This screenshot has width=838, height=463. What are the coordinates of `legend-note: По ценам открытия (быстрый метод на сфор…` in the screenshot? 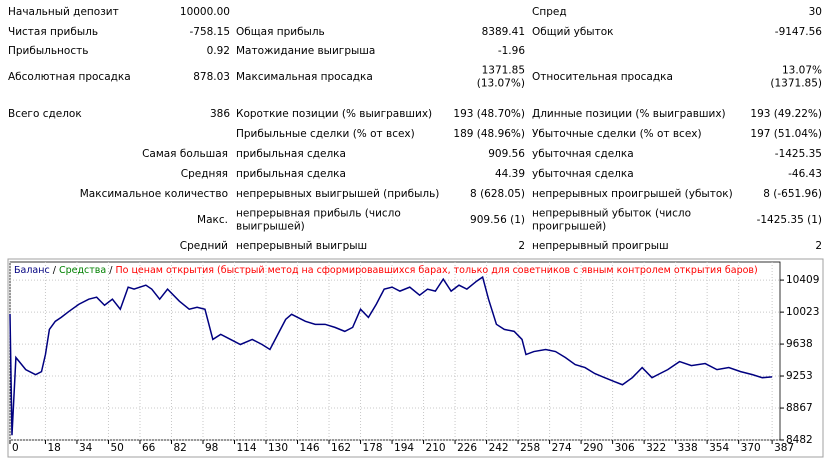 It's located at (436, 270).